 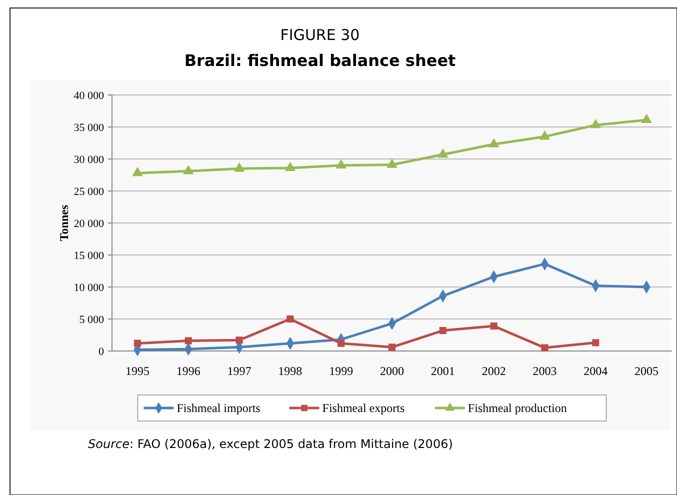 I want to click on x-tick-label: 2002, so click(x=494, y=371).